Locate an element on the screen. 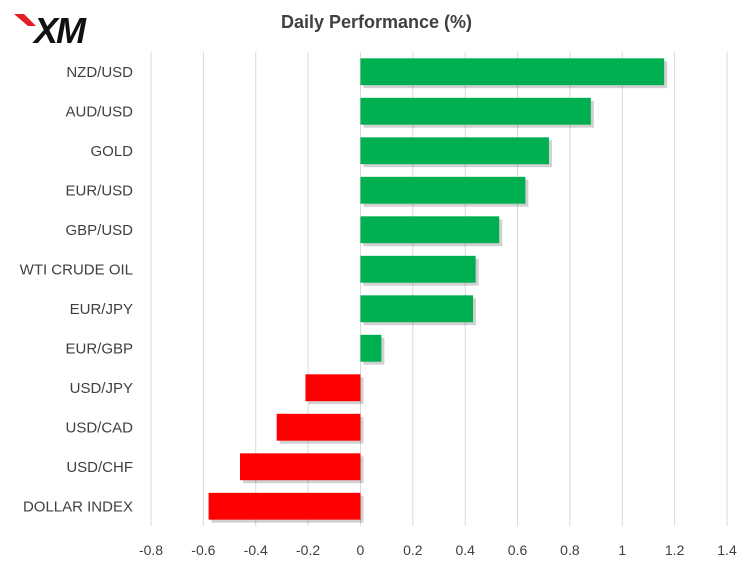 Image resolution: width=753 pixels, height=568 pixels. chart-title: Daily Performance (%) is located at coordinates (376, 22).